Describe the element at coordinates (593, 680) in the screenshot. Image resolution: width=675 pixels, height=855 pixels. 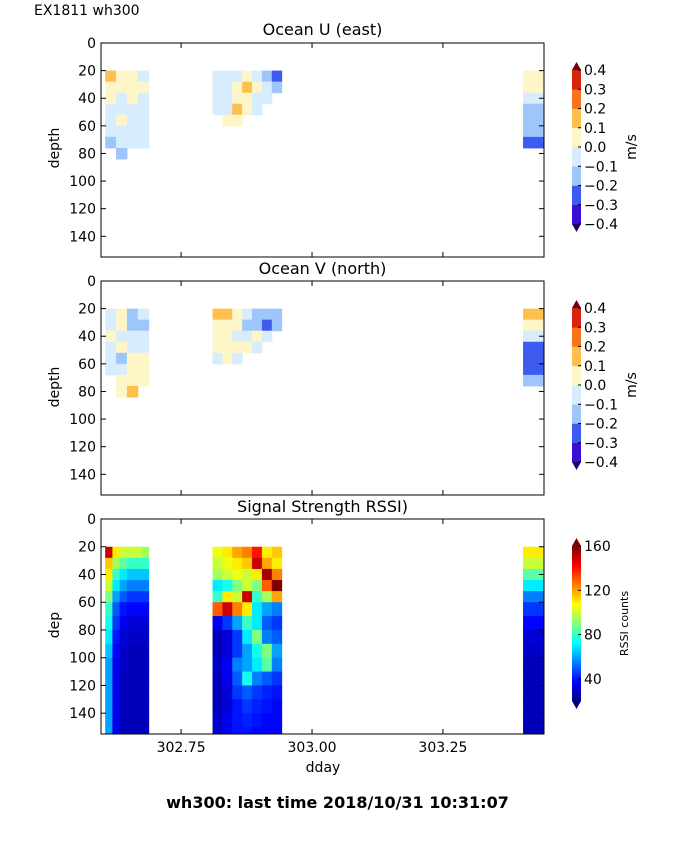
I see `colorbar-tick-label: 40` at that location.